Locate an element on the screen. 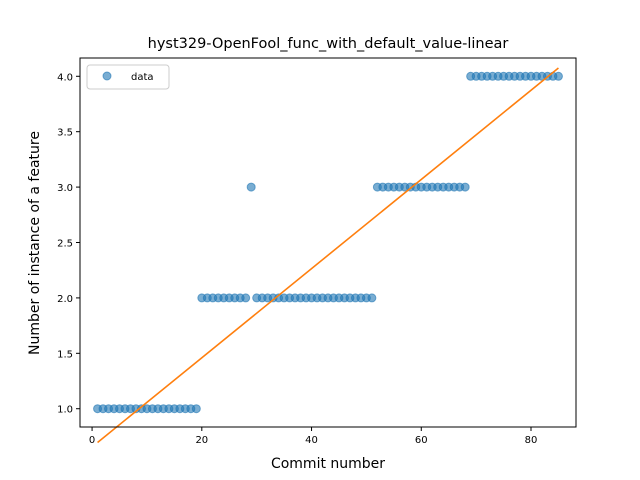  x-tick-label: 0 is located at coordinates (92, 440).